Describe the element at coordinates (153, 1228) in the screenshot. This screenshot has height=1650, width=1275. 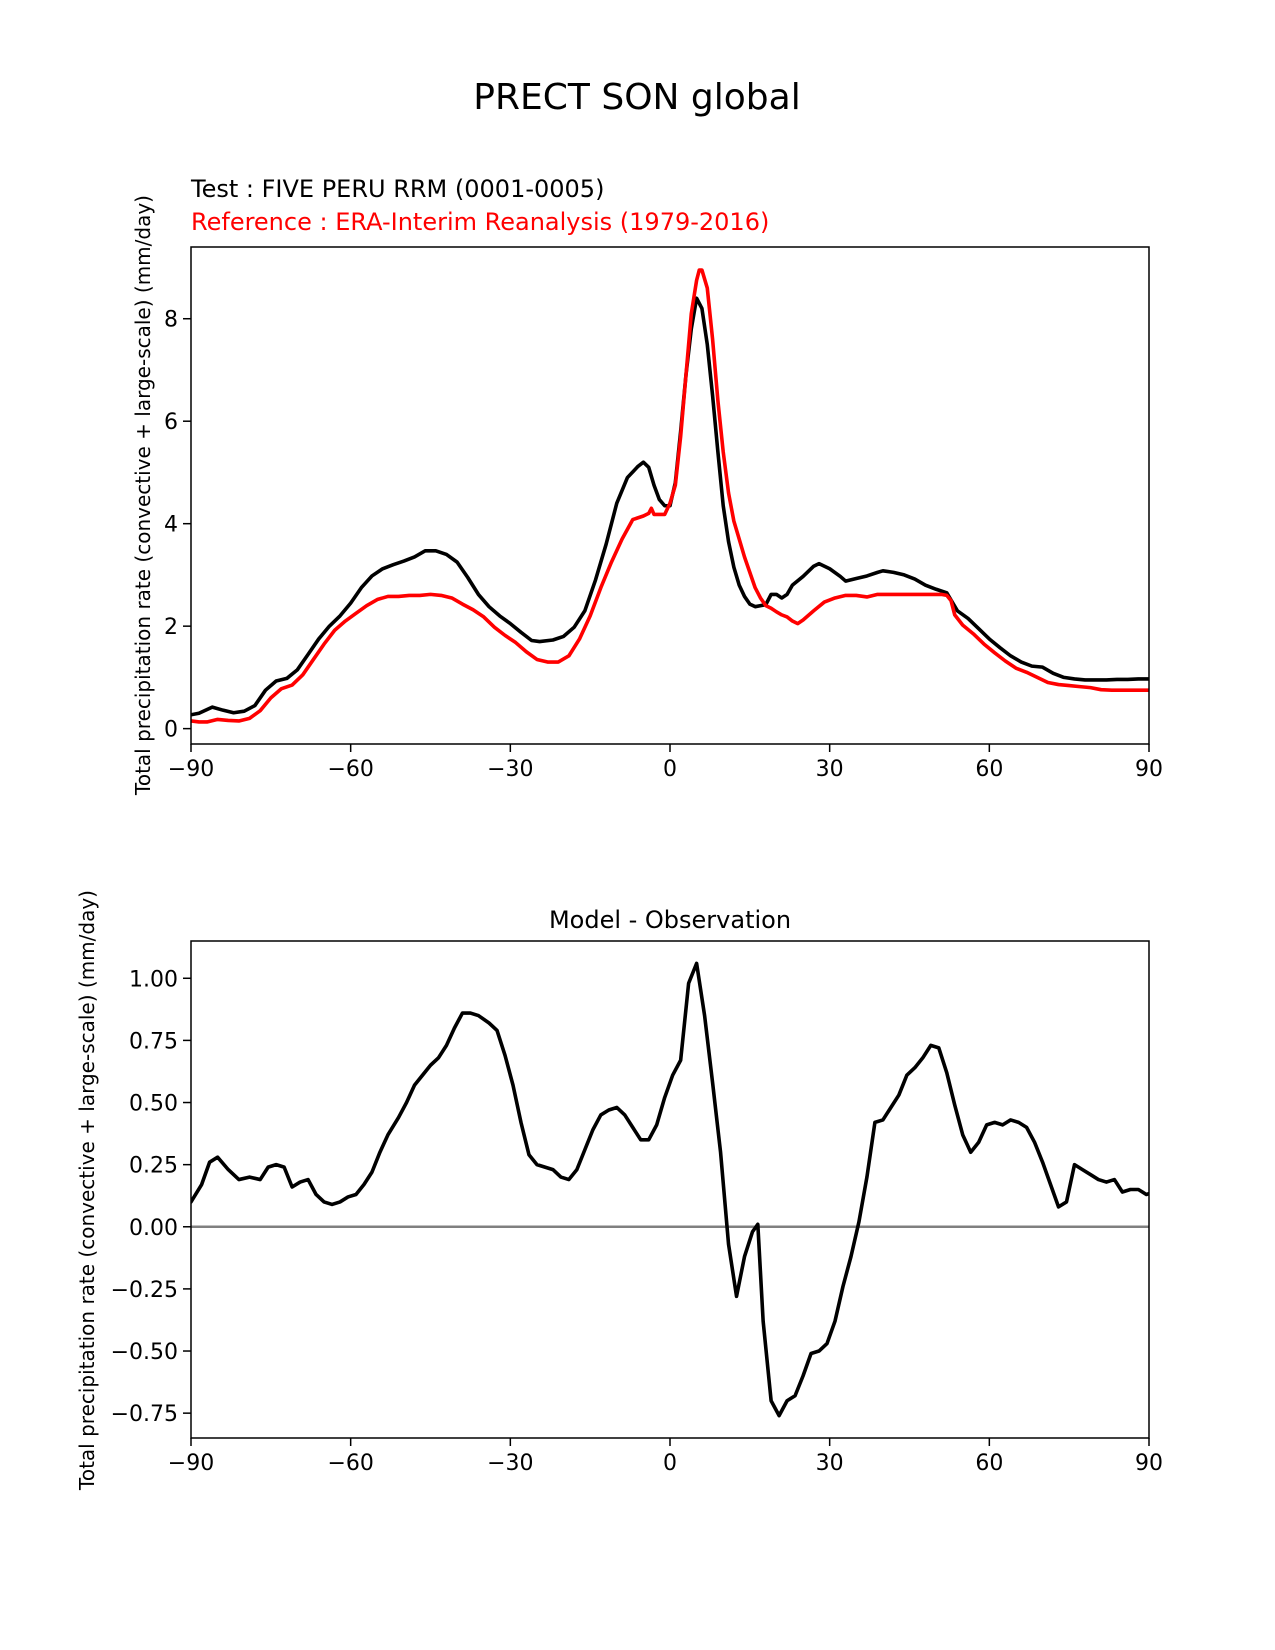
I see `y-tick-label: 0.00` at that location.